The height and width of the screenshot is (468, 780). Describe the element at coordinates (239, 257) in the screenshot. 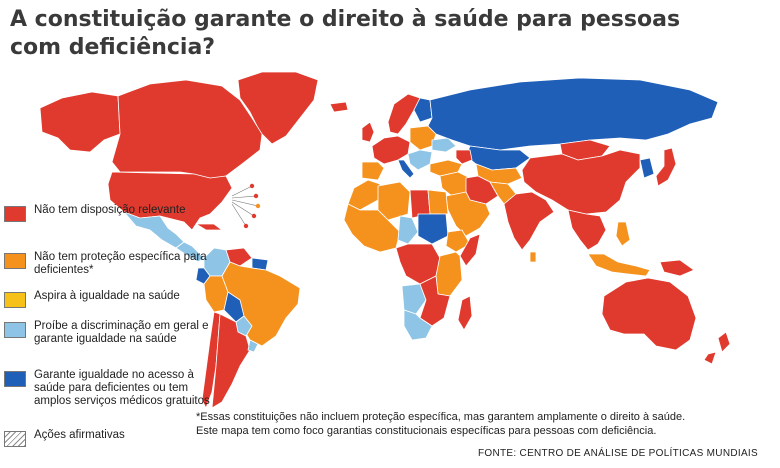

I see `venezuela-region` at that location.